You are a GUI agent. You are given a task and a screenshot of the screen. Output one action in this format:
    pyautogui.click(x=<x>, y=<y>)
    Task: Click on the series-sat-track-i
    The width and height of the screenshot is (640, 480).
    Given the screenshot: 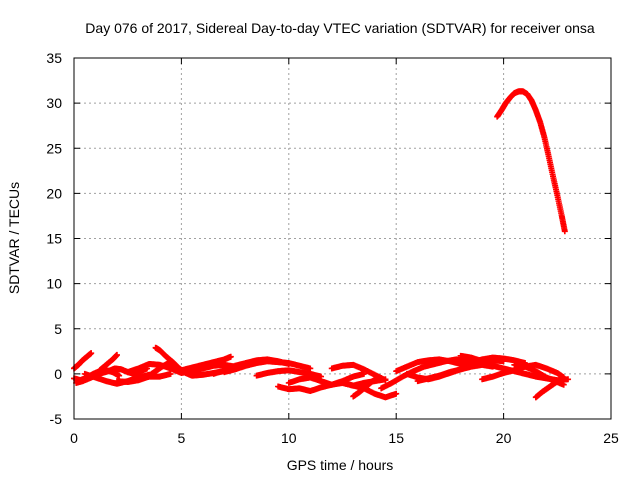 What is the action you would take?
    pyautogui.click(x=143, y=377)
    